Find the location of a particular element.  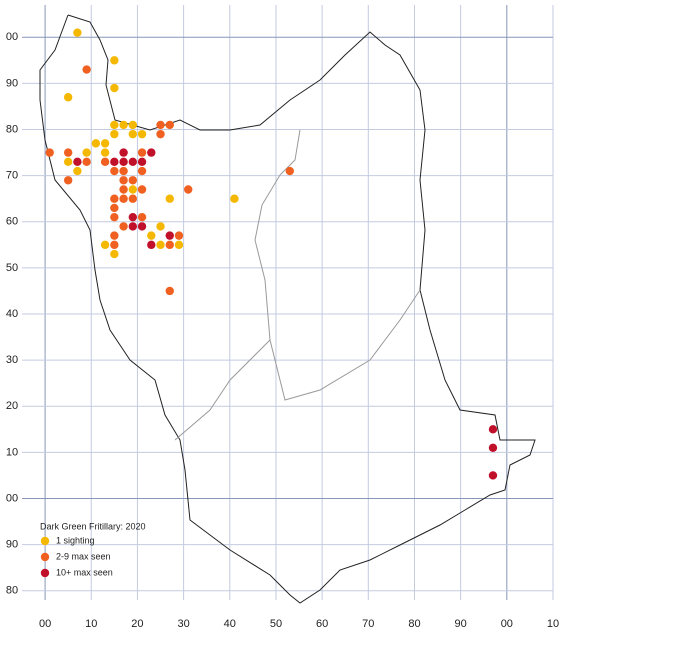

x-tick-label: 10 is located at coordinates (553, 624).